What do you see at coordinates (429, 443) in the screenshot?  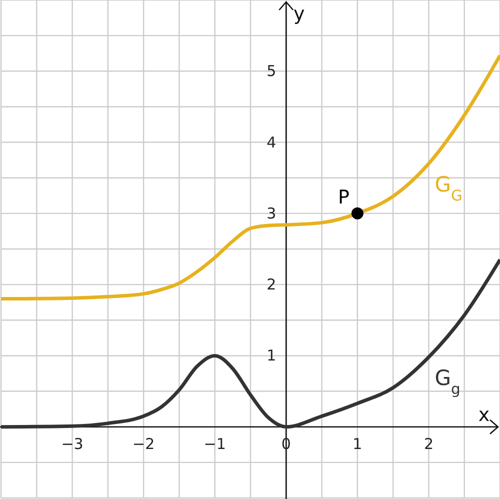 I see `x-tick-label: 2` at bounding box center [429, 443].